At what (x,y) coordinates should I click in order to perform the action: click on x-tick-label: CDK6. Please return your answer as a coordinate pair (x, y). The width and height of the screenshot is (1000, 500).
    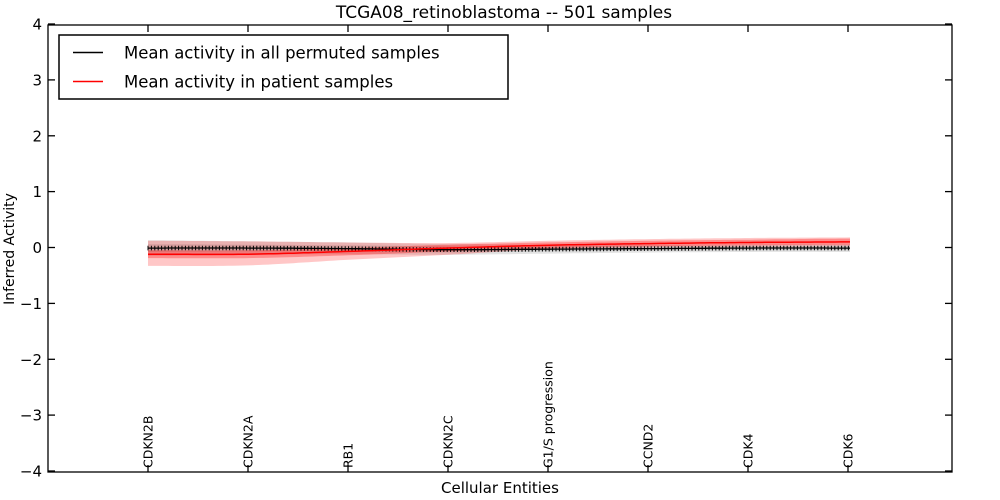
    Looking at the image, I should click on (848, 450).